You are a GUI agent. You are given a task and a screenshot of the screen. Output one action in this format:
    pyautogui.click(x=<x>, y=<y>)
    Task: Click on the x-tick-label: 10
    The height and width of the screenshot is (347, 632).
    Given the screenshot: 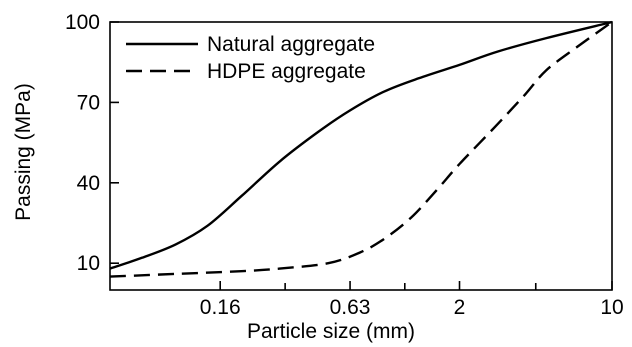 What is the action you would take?
    pyautogui.click(x=611, y=307)
    